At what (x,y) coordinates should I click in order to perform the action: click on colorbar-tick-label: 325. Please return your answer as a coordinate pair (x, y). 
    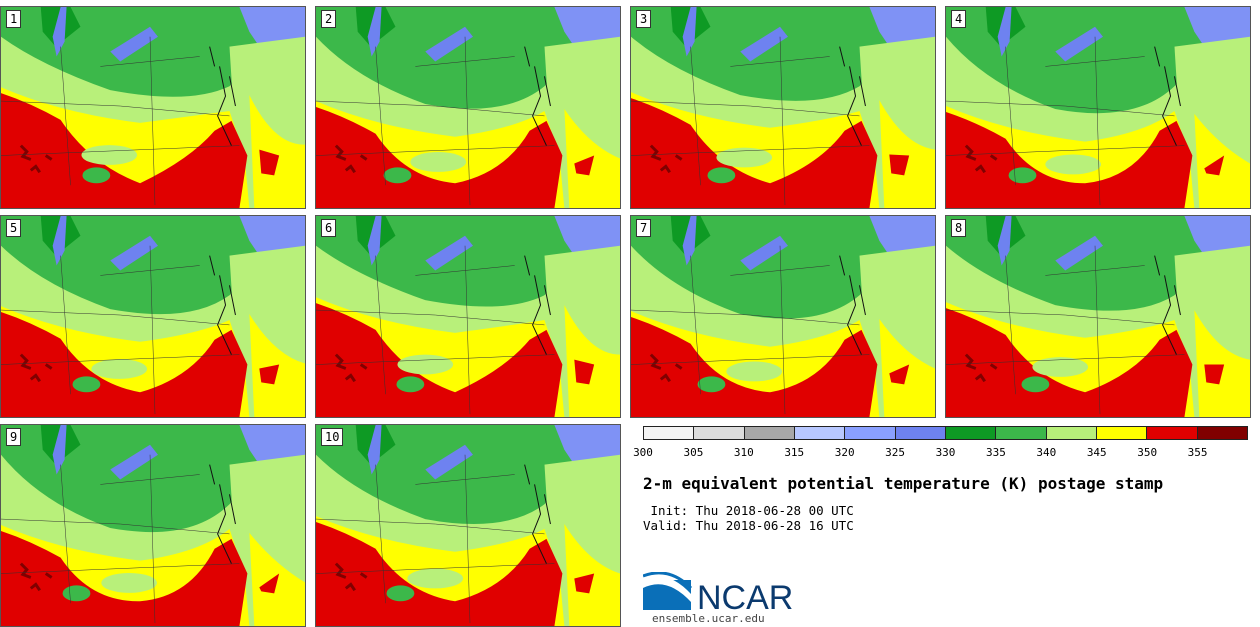
    Looking at the image, I should click on (895, 452).